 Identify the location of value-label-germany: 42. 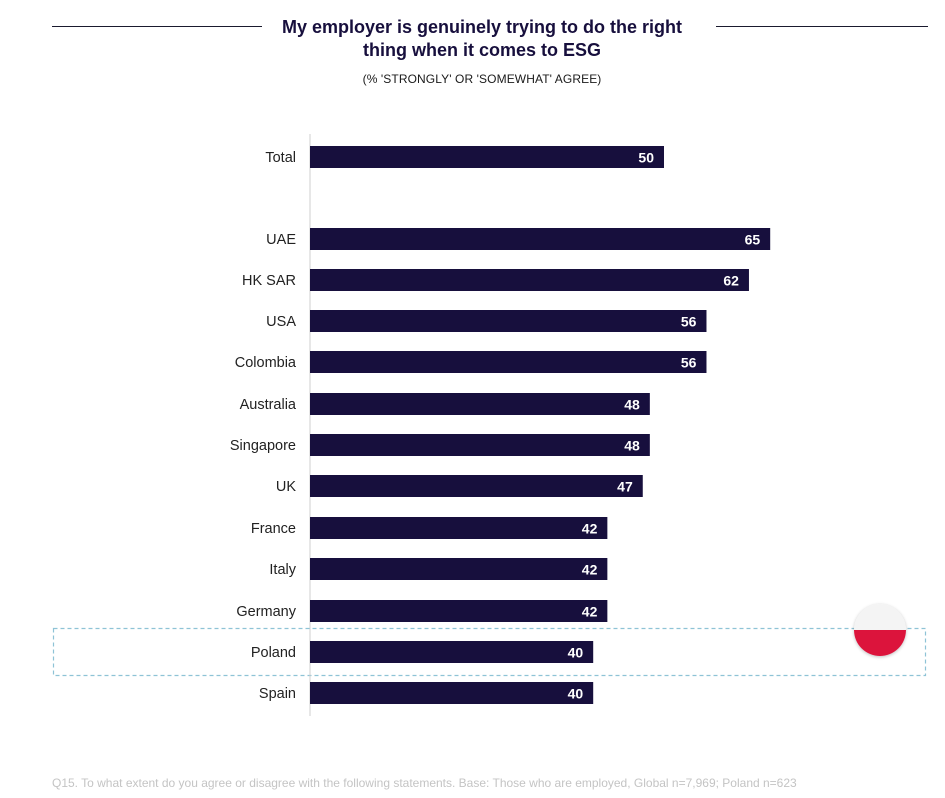
(590, 612).